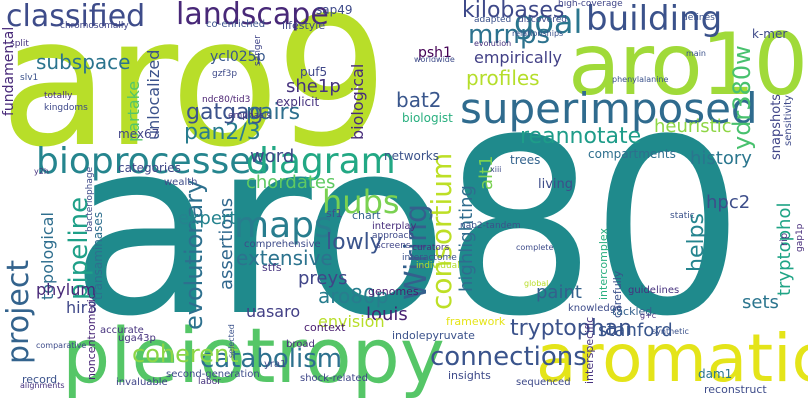 The height and width of the screenshot is (404, 808). What do you see at coordinates (776, 126) in the screenshot?
I see `word: snapshots` at bounding box center [776, 126].